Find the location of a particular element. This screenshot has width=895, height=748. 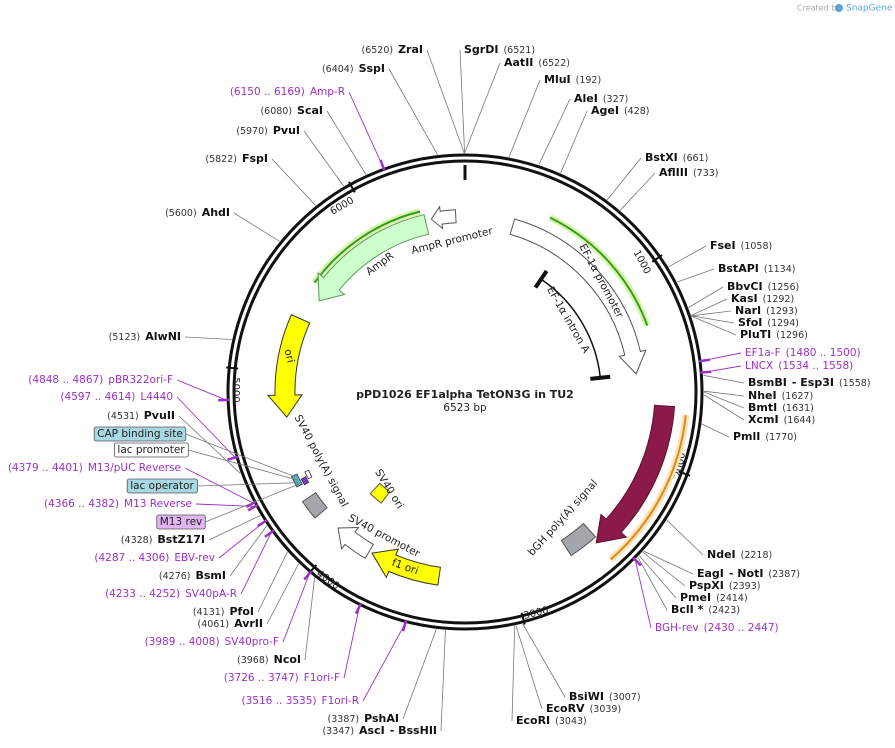

site-label: (6080) ScaI is located at coordinates (291, 110).